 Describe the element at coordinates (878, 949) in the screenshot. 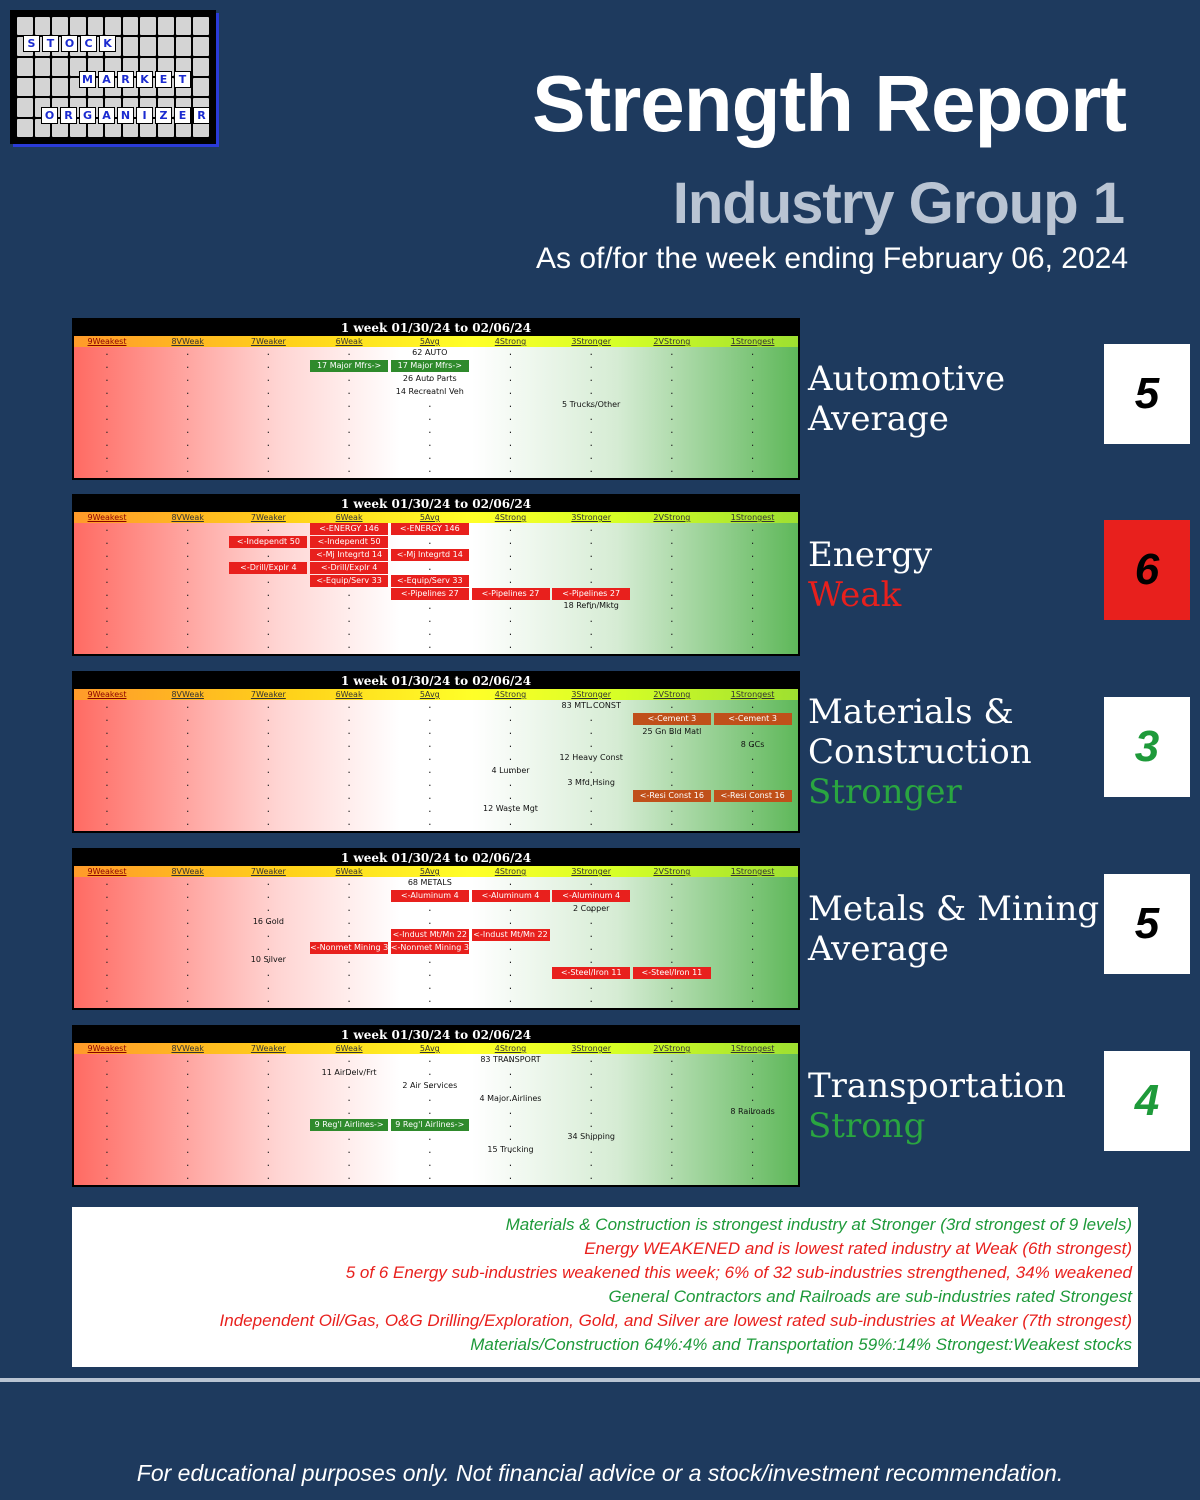

I see `rating-word: Average` at that location.